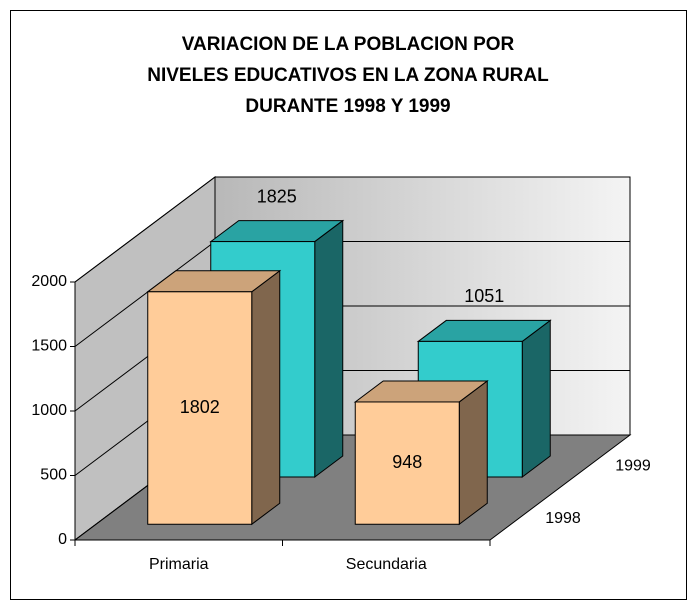 The height and width of the screenshot is (615, 697). I want to click on x-tick-label: Primaria, so click(179, 564).